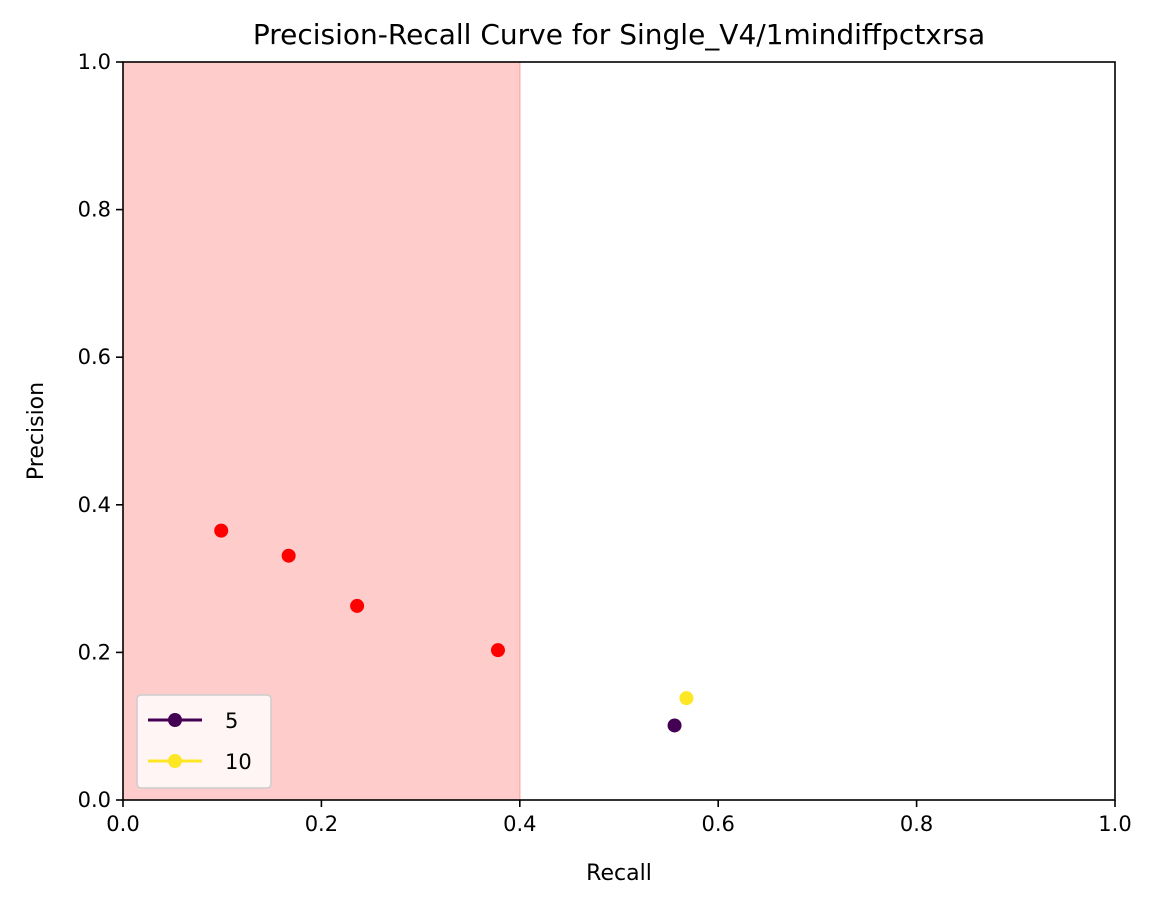 The image size is (1156, 908). I want to click on y-tick-label: 0.8, so click(94, 210).